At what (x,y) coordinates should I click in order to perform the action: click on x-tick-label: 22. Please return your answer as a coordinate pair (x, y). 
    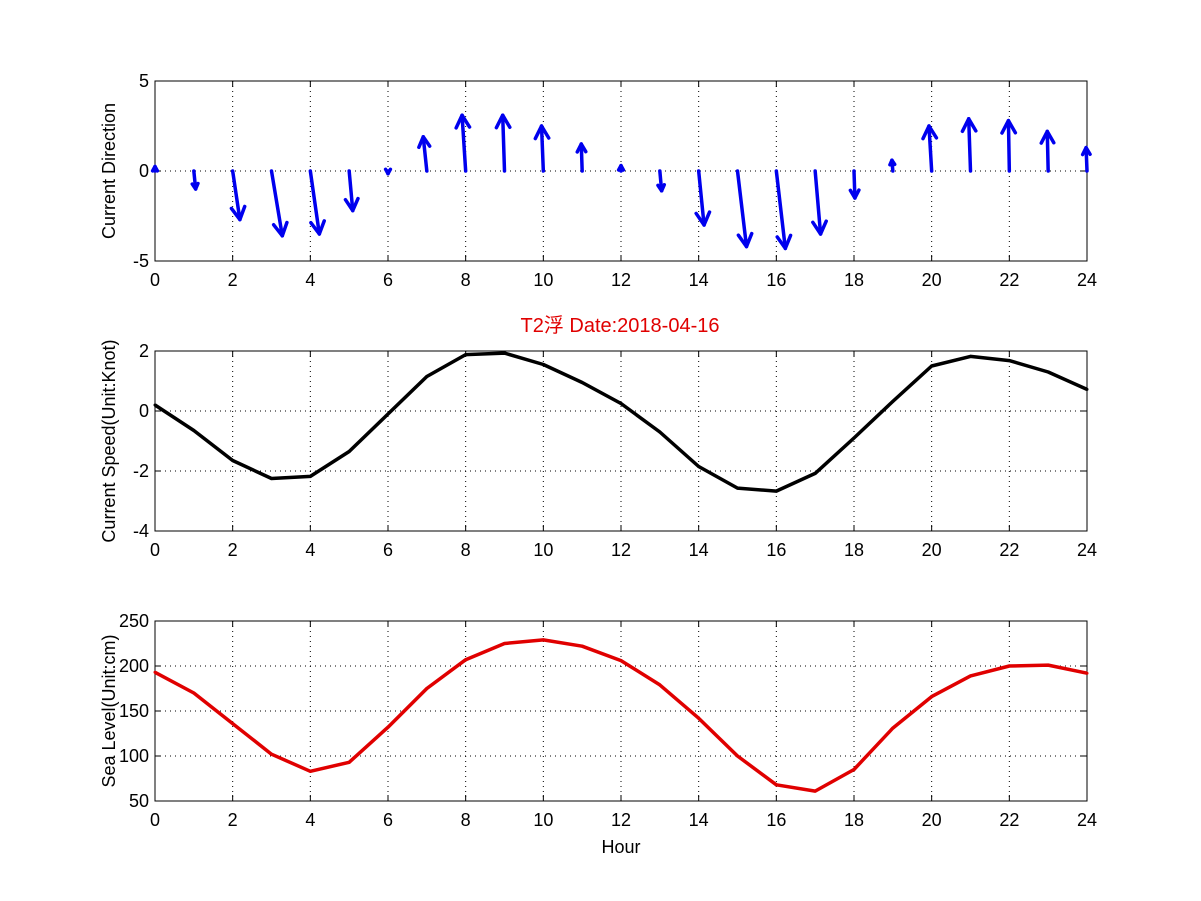
    Looking at the image, I should click on (1009, 280).